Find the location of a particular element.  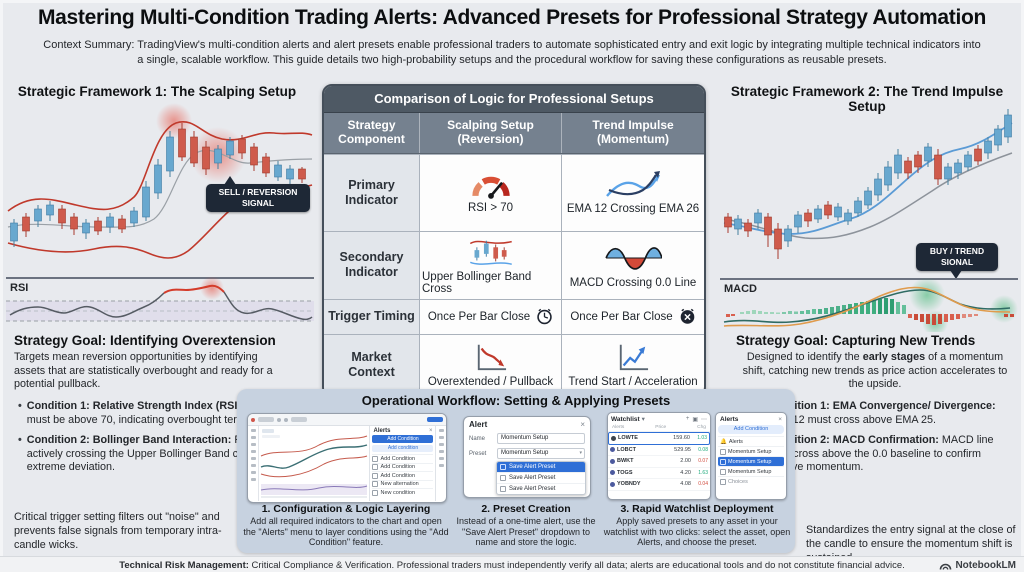

condition-list-item: New condition is located at coordinates (403, 492).